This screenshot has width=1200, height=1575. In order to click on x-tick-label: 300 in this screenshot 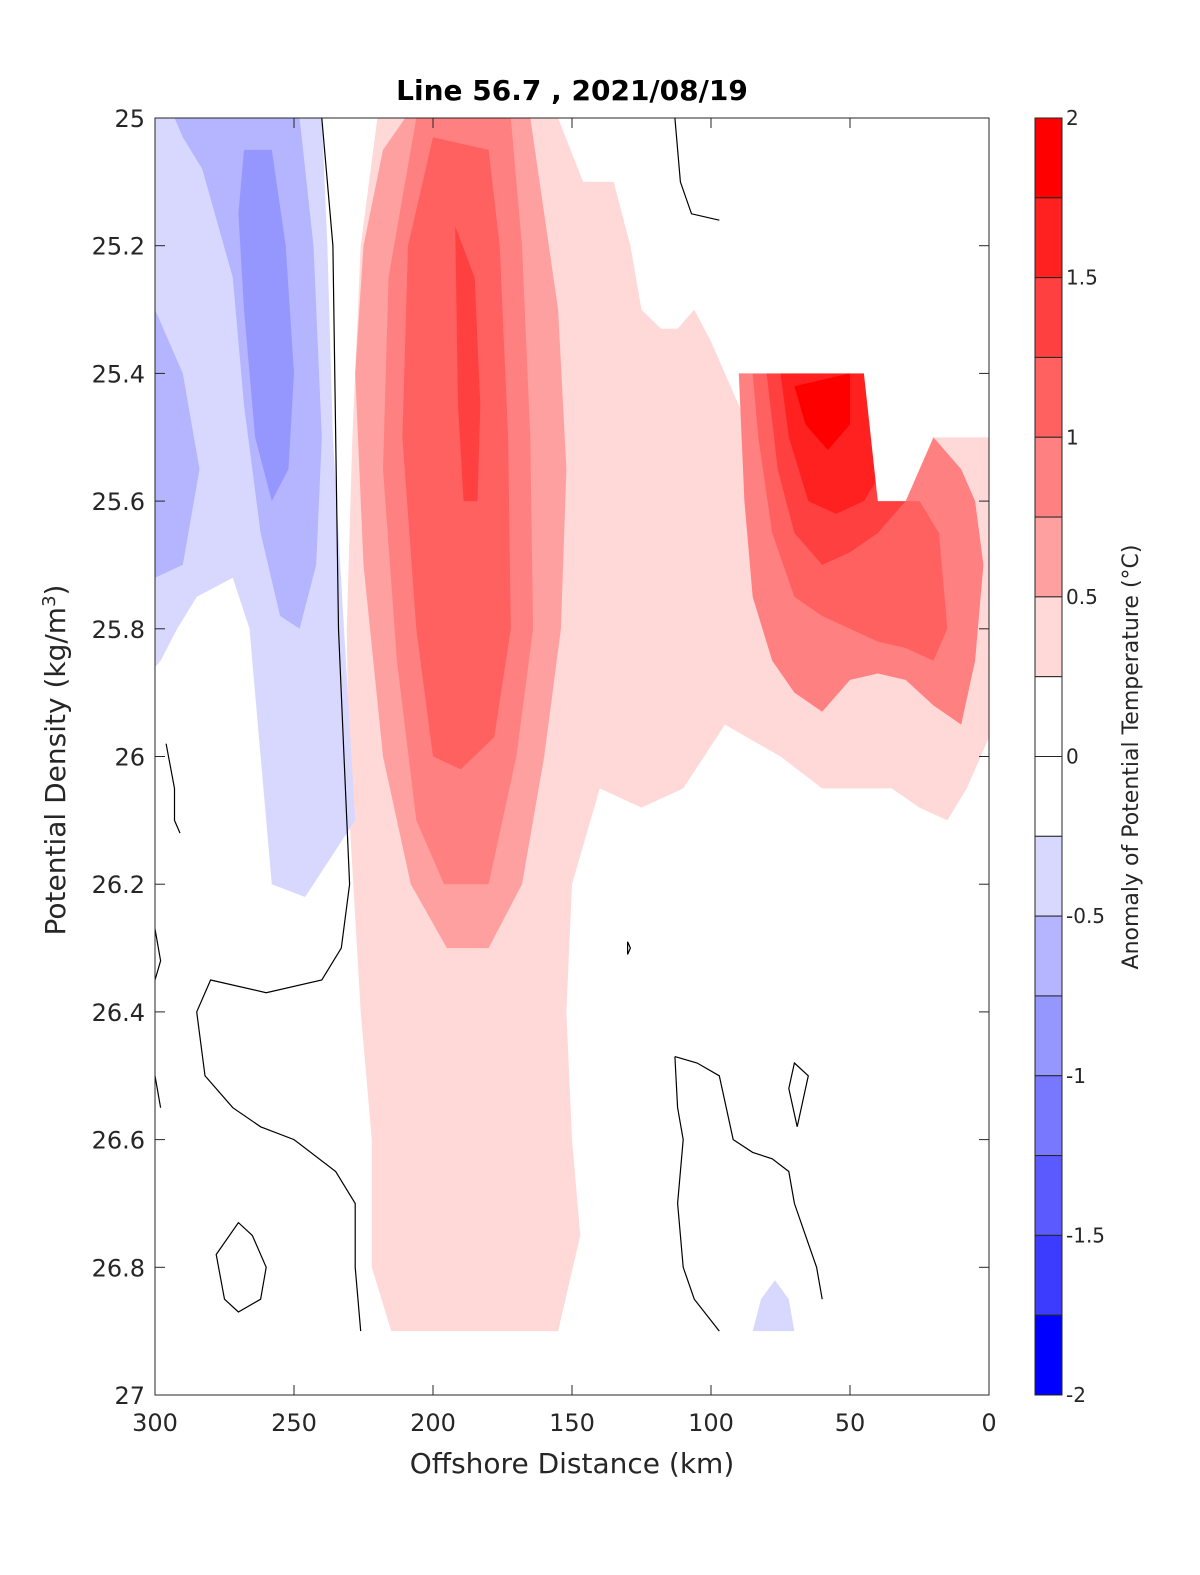, I will do `click(155, 1423)`.